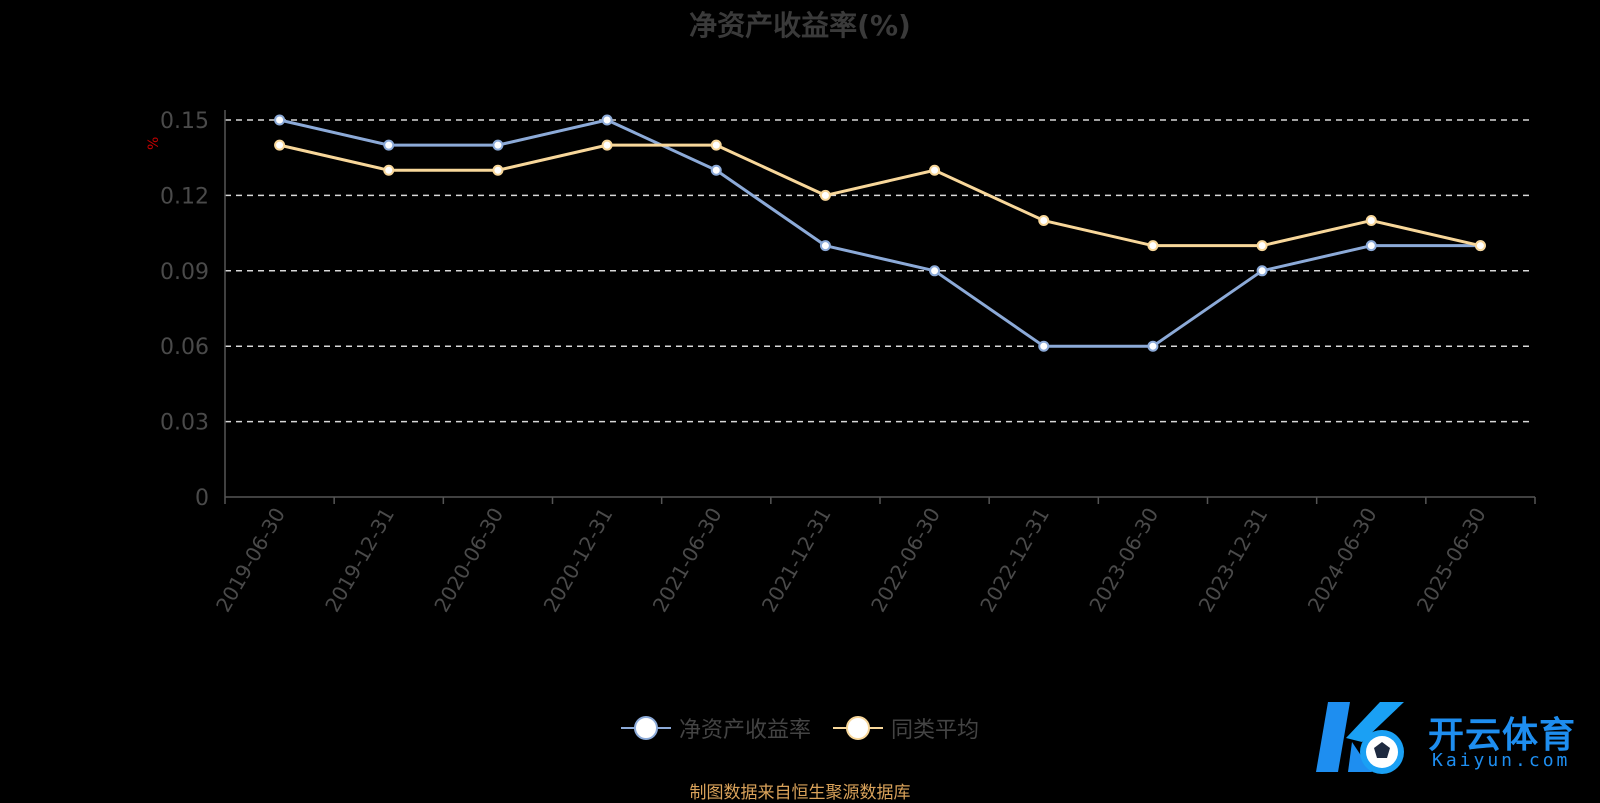 The image size is (1600, 803). What do you see at coordinates (687, 560) in the screenshot?
I see `x-tick-label-4: 2021-06-30` at bounding box center [687, 560].